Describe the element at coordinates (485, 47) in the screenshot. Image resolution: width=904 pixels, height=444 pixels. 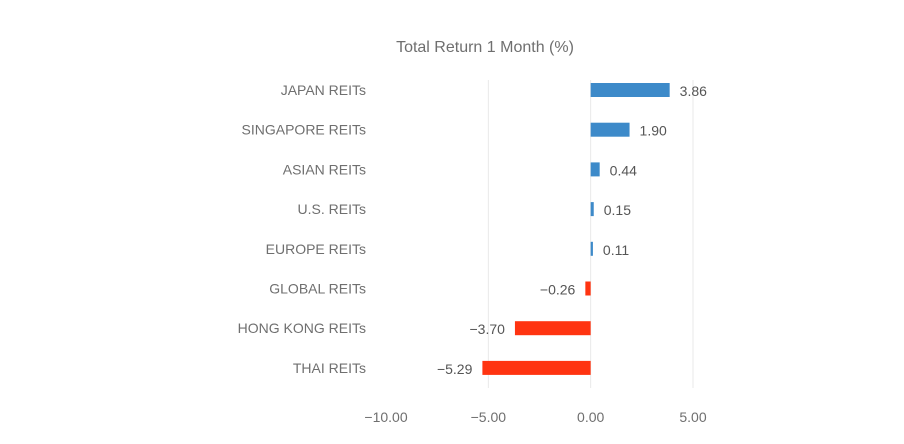
I see `chart-title: Total Return 1 Month (%)` at that location.